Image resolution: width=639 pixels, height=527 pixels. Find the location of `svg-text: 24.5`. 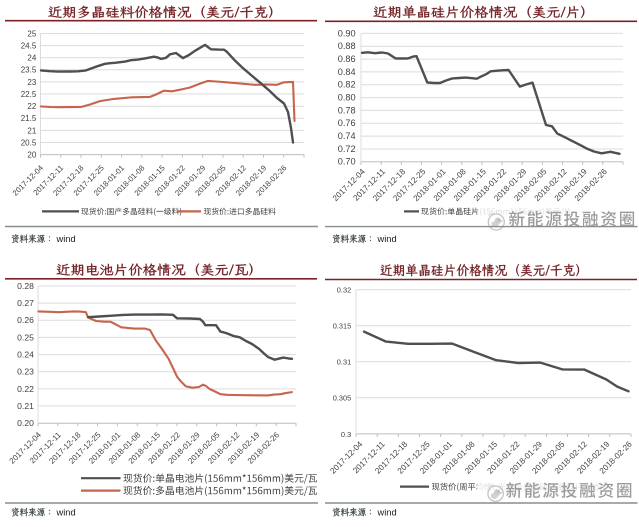

svg-text: 24.5 is located at coordinates (29, 46).